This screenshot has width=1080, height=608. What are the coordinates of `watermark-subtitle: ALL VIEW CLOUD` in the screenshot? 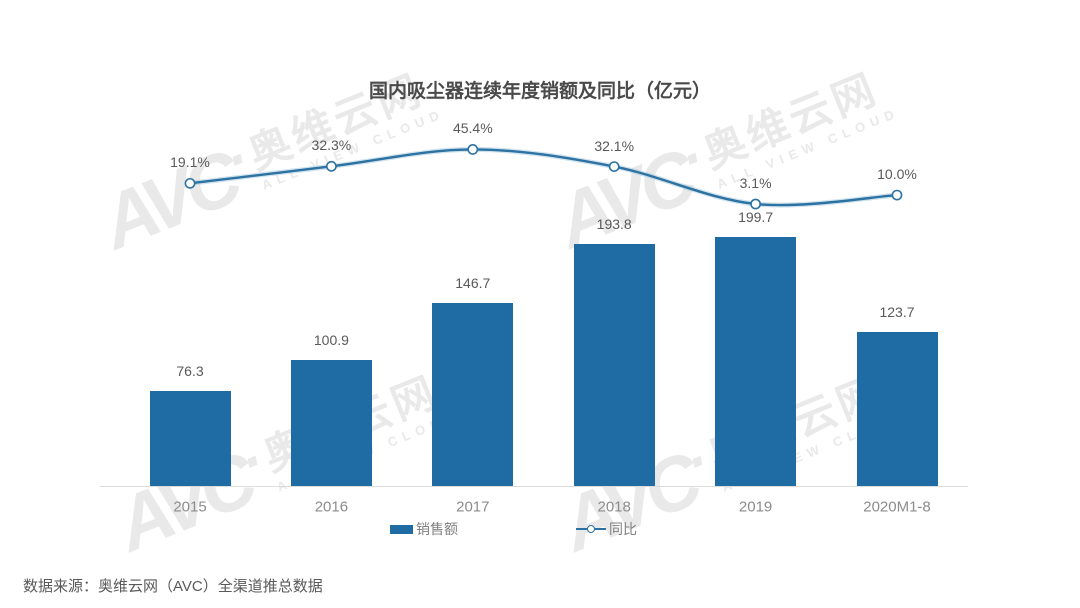 It's located at (353, 149).